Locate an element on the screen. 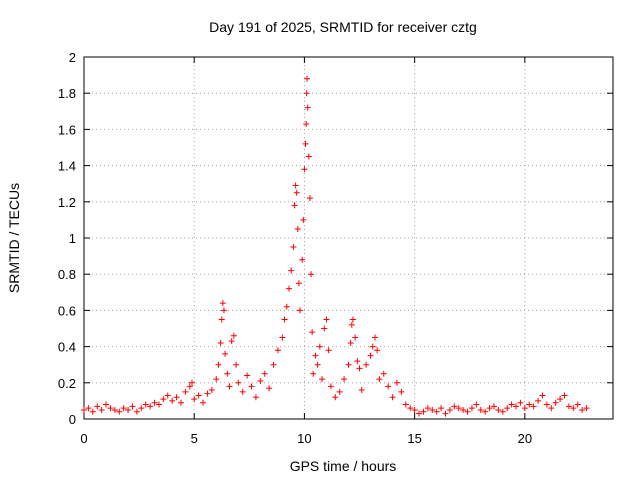 This screenshot has width=640, height=480. y-axis-label: SRMTID / TECUs is located at coordinates (14, 238).